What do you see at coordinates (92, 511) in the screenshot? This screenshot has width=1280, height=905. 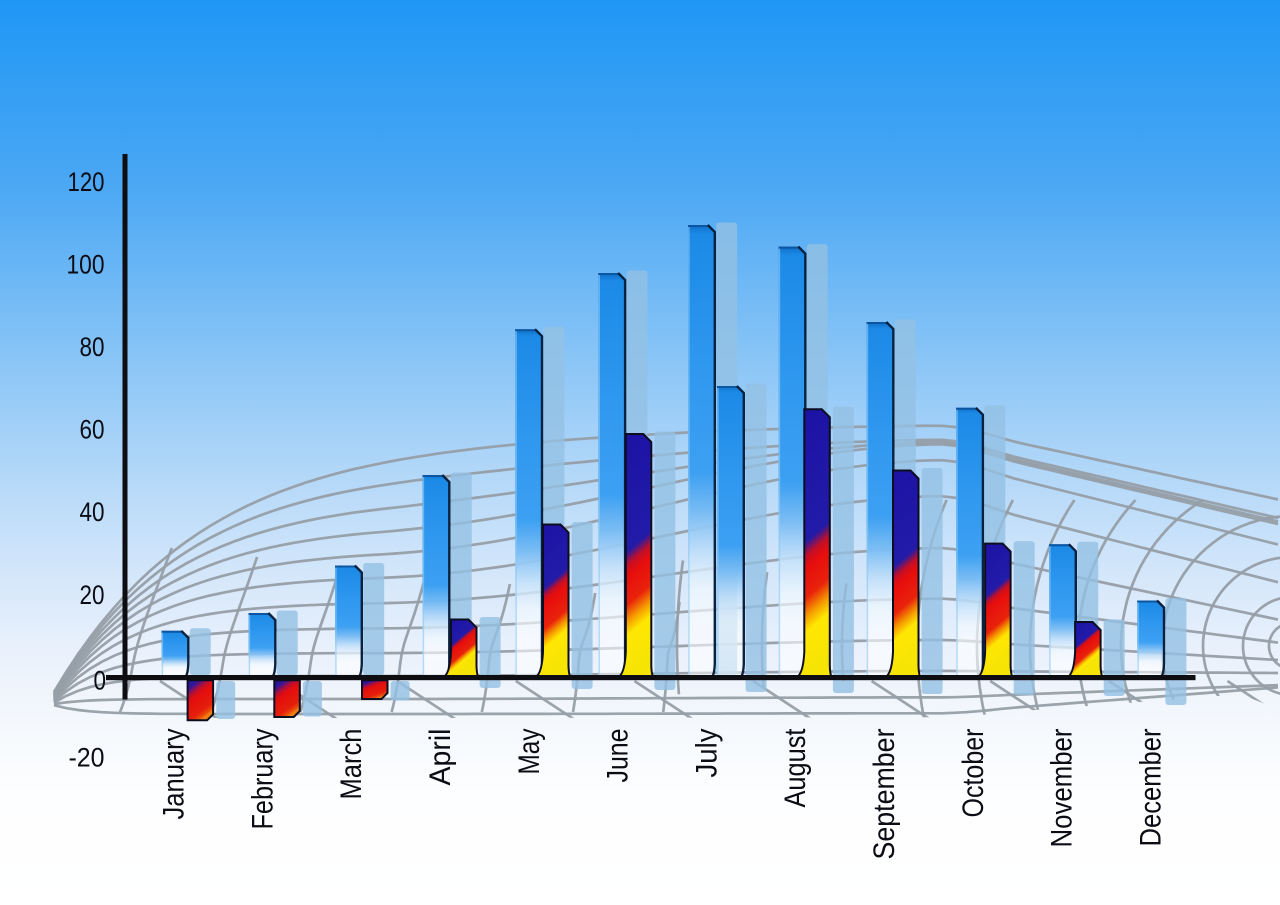 I see `svg-text: 40` at bounding box center [92, 511].